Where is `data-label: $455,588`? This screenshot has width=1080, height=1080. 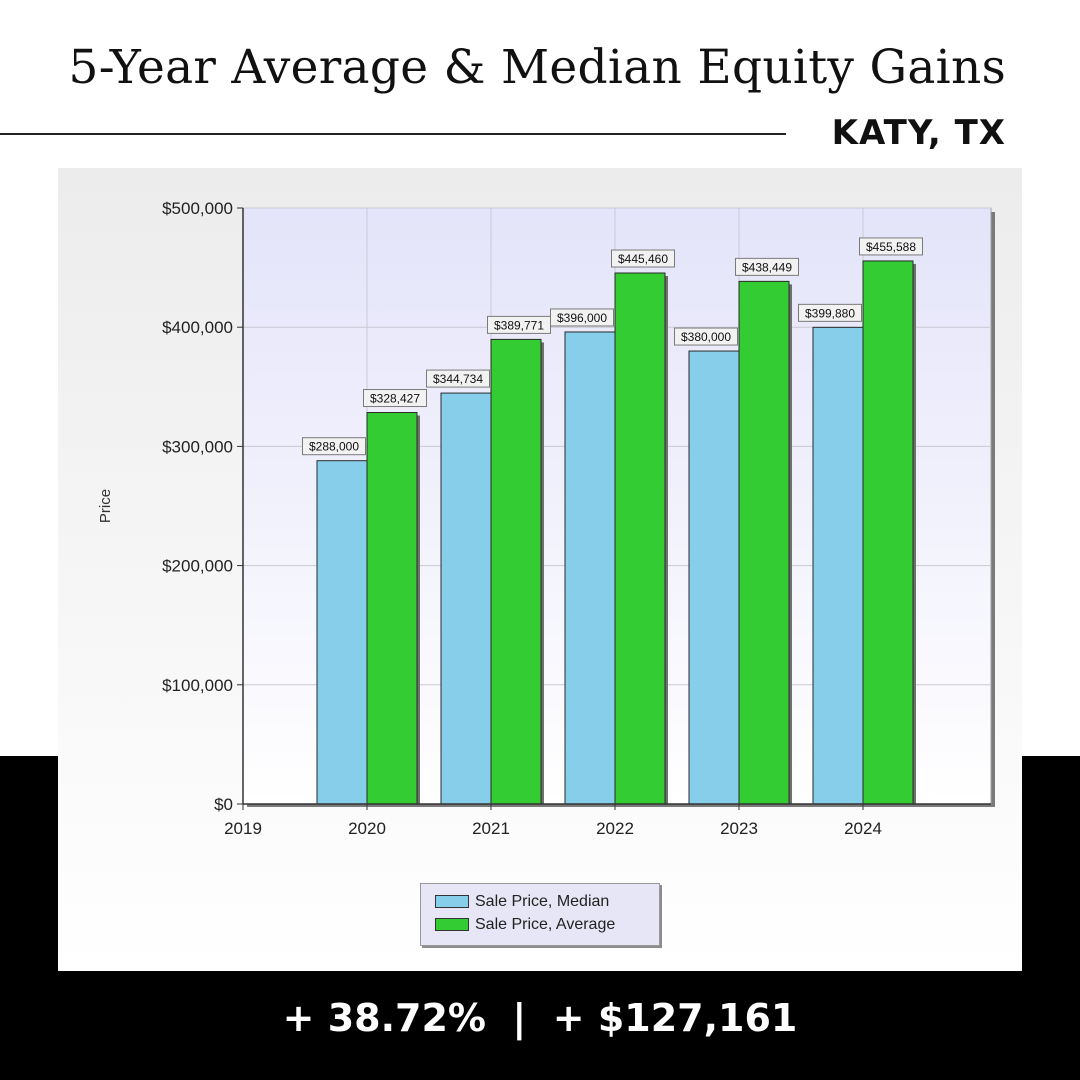 data-label: $455,588 is located at coordinates (891, 247).